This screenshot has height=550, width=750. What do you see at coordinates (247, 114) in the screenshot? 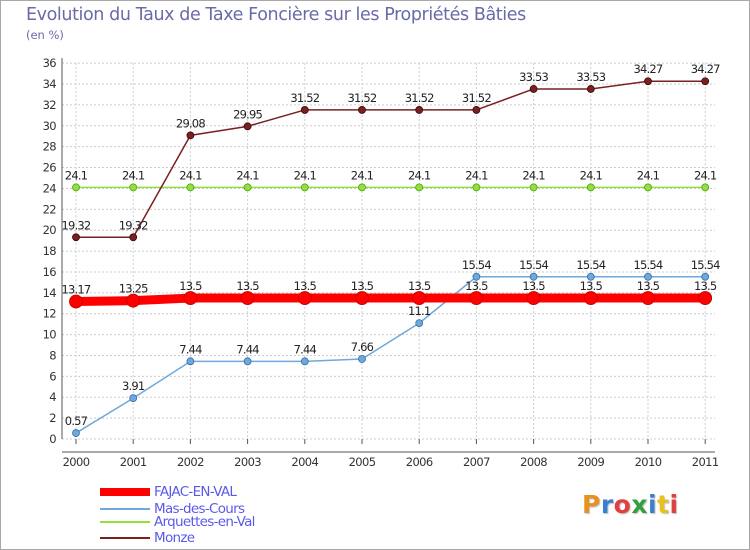
I see `data-label-monze: 29.95` at bounding box center [247, 114].